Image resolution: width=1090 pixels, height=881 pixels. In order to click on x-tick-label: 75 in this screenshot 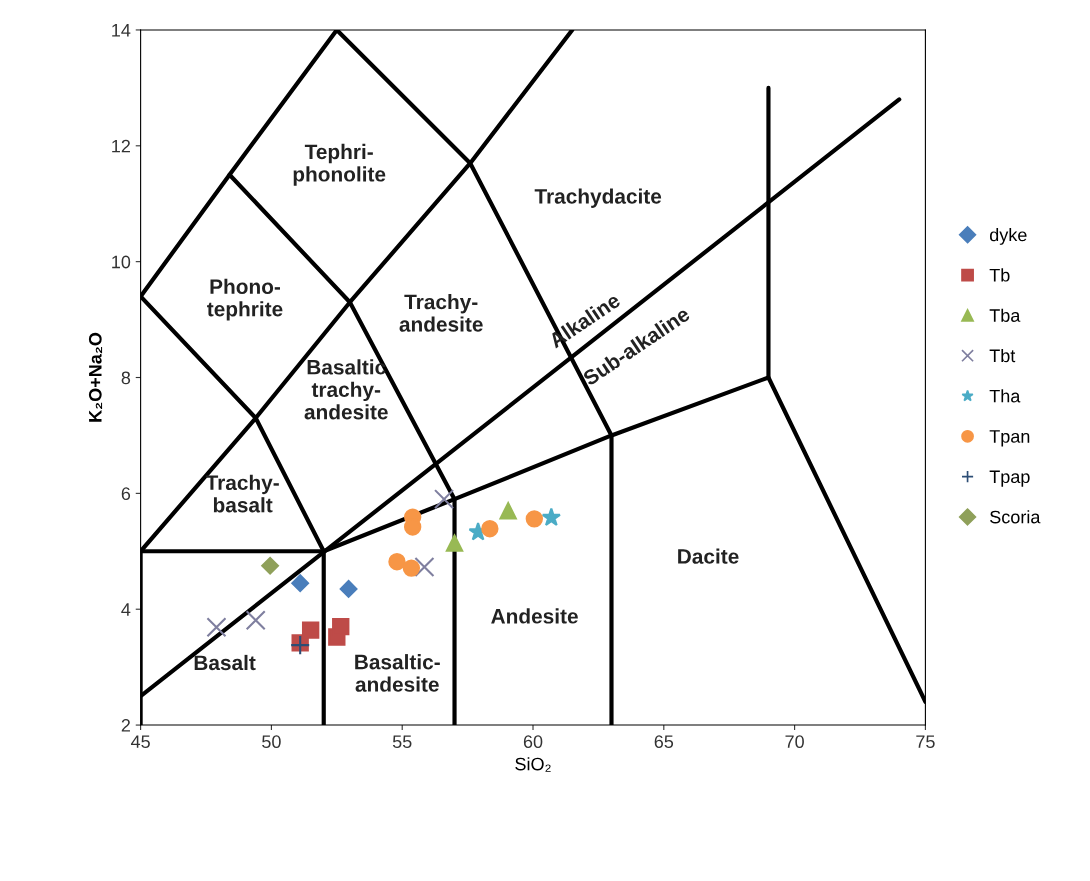, I will do `click(925, 742)`.